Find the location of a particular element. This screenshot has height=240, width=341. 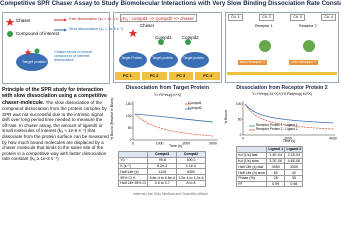

plot1-y-label: % Bound (Relative to Blank) is located at coordinates (112, 118).